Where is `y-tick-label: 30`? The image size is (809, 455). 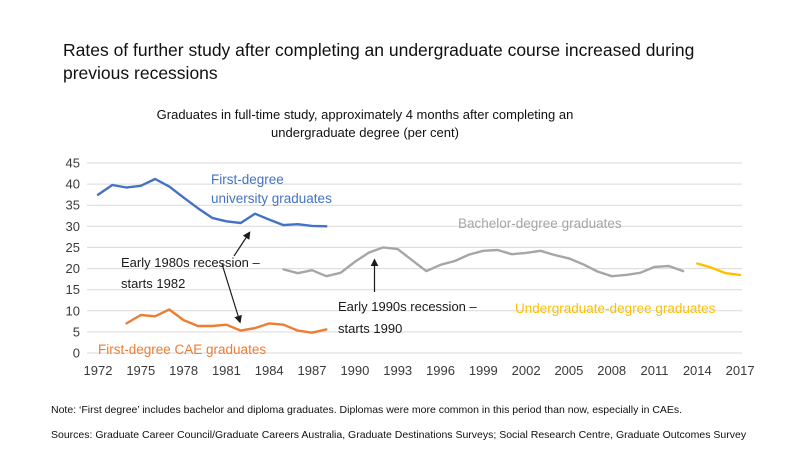 y-tick-label: 30 is located at coordinates (73, 226).